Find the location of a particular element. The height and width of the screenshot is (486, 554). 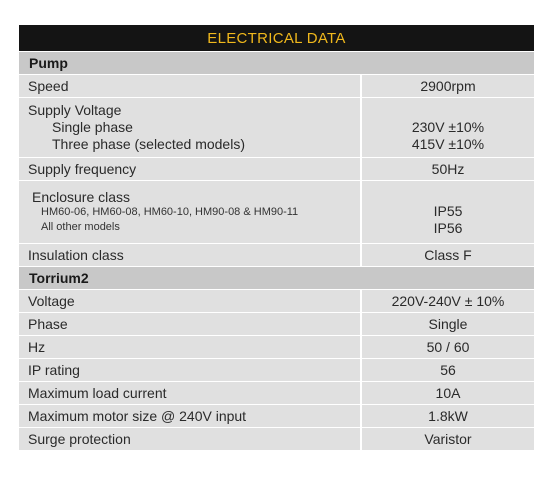

table-row-speed: Speed 2900rpm is located at coordinates (276, 85).